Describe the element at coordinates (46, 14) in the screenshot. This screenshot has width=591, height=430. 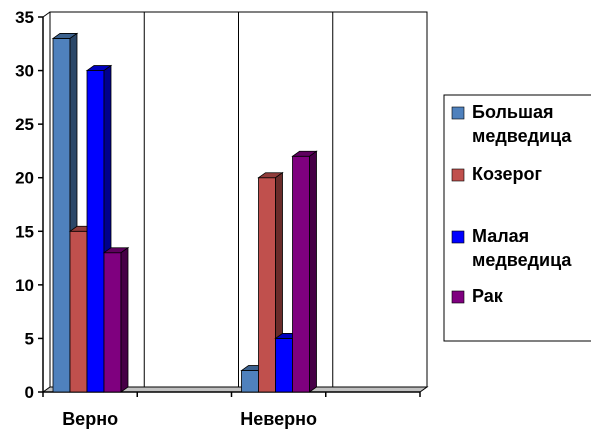
I see `plot-side-edge` at that location.